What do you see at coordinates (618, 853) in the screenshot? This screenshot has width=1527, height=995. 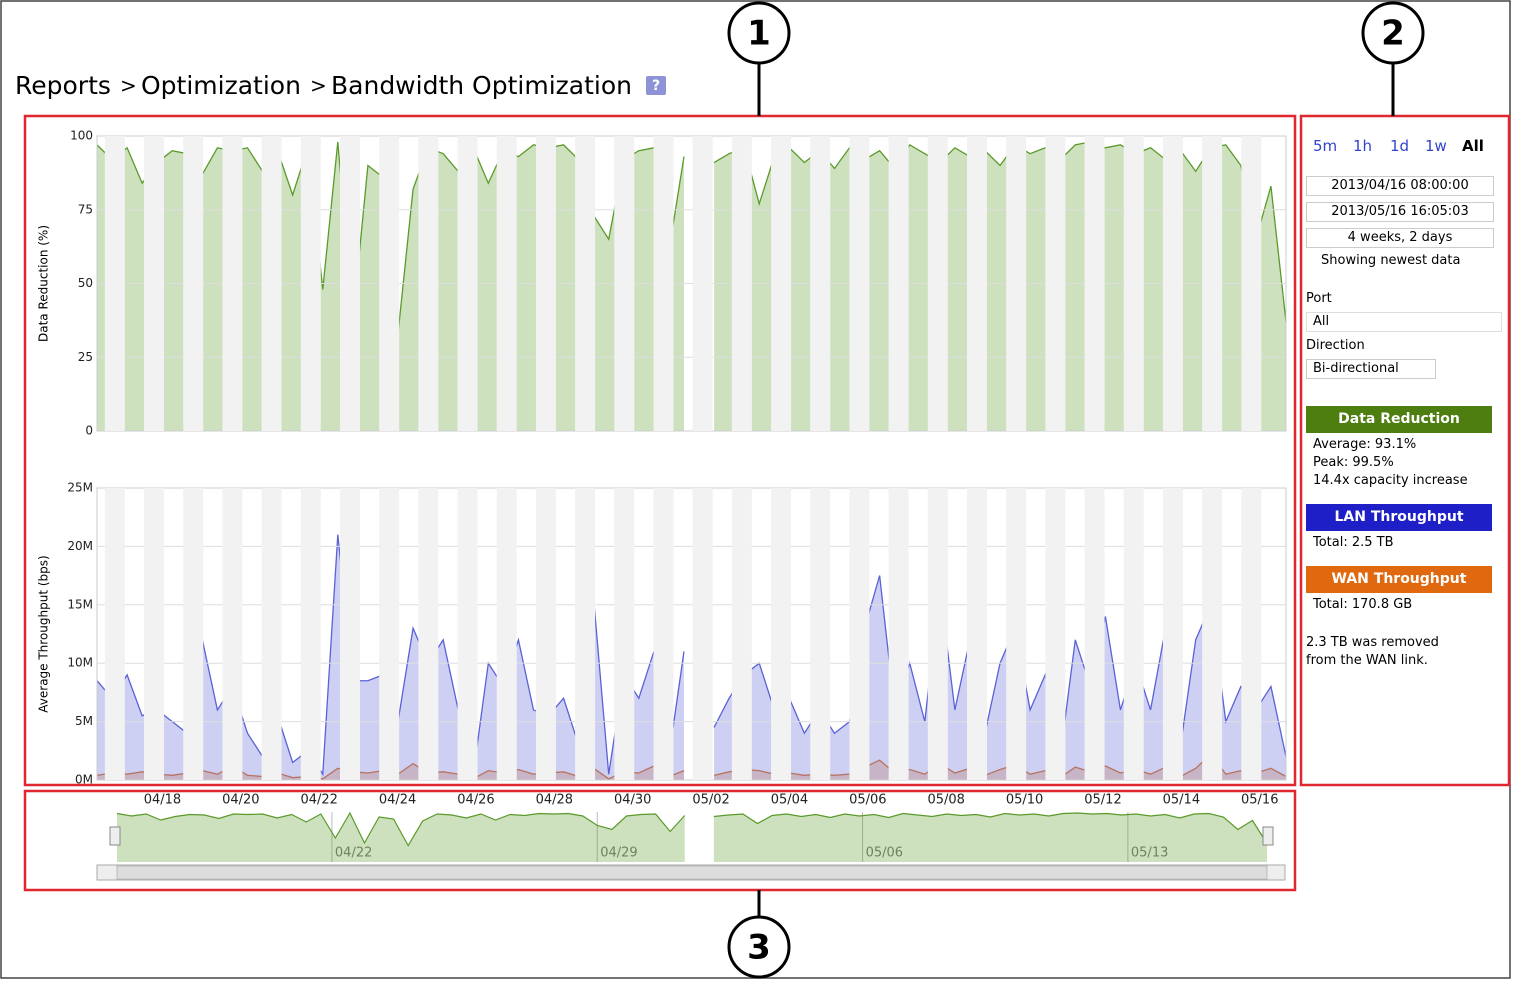 I see `navigator-label: 04/29` at bounding box center [618, 853].